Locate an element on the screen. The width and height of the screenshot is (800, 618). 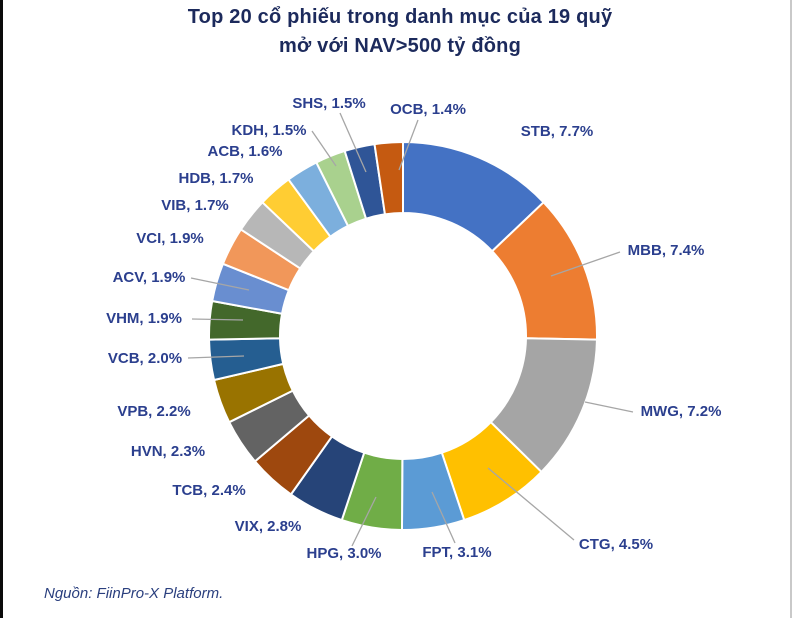
segment-label-HPG: HPG, 3.0% is located at coordinates (343, 553).